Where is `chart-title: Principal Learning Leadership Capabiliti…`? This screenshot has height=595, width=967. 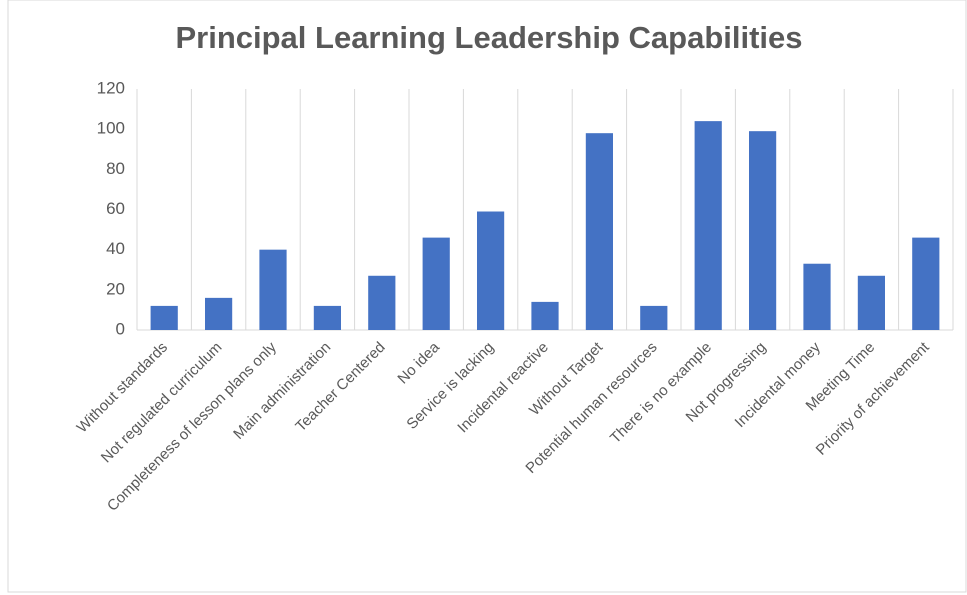 chart-title: Principal Learning Leadership Capabiliti… is located at coordinates (488, 37).